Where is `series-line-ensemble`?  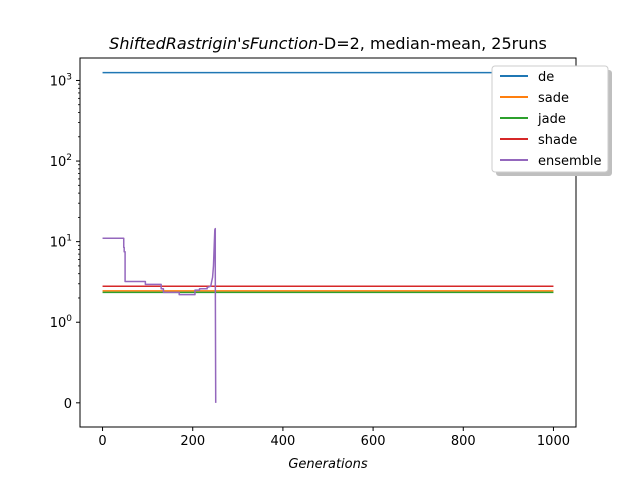
series-line-ensemble is located at coordinates (159, 315).